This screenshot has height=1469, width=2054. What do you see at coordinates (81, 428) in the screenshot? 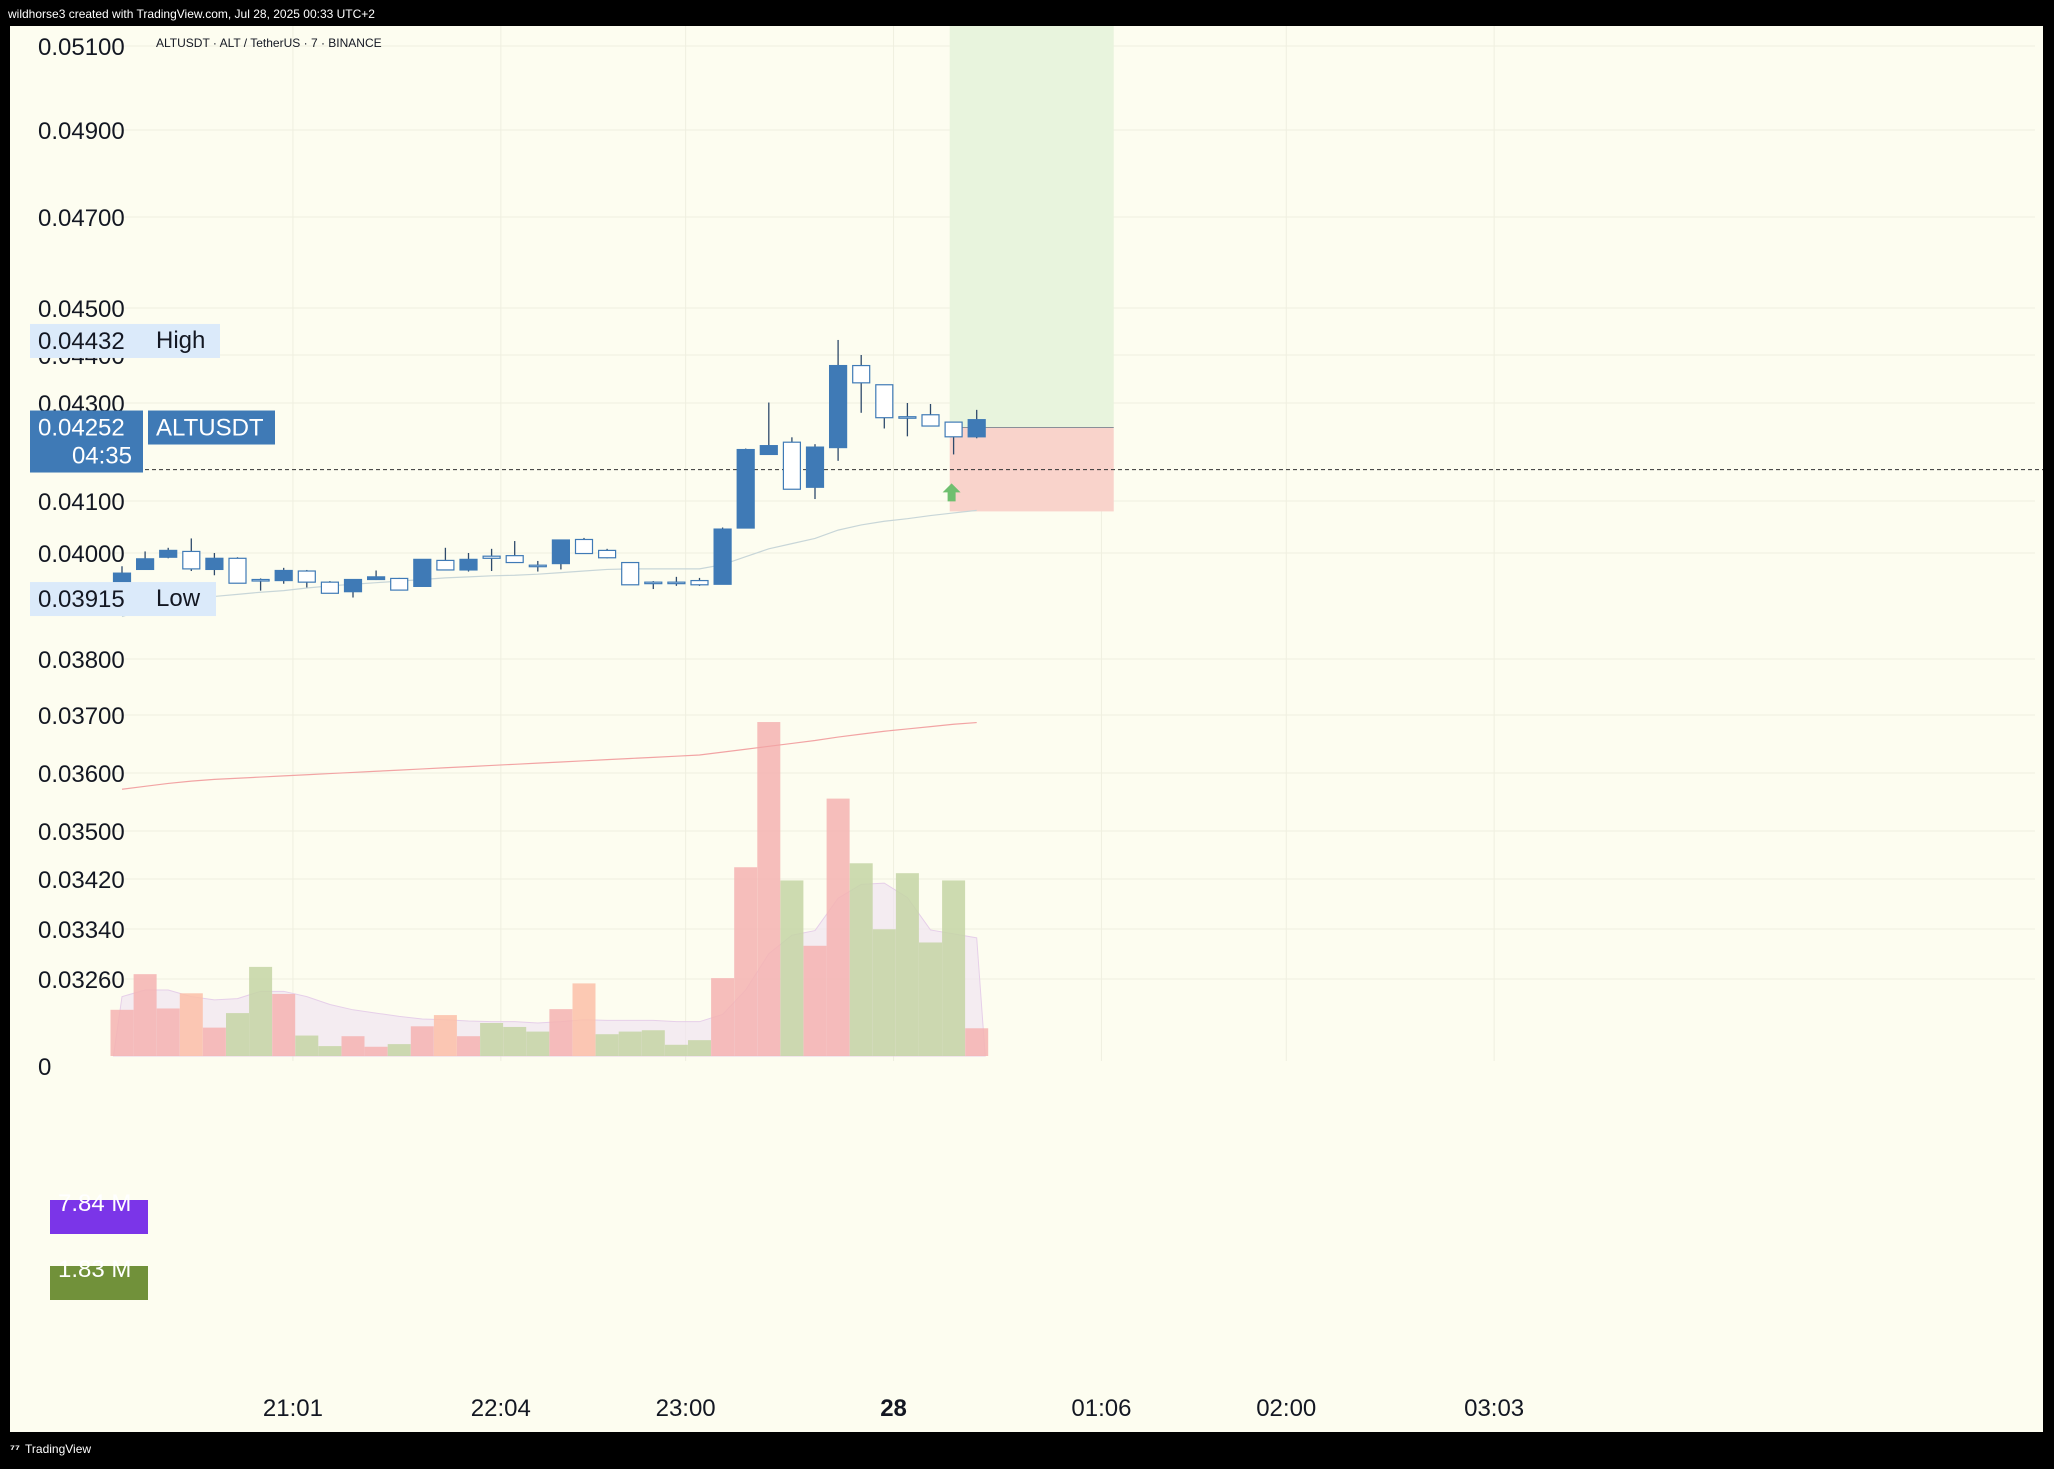
I see `current-price-value: 0.04252` at bounding box center [81, 428].